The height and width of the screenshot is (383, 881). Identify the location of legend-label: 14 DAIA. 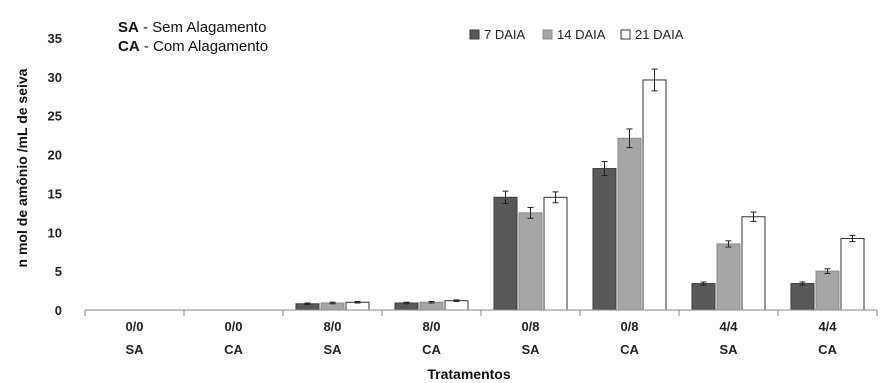
(581, 34).